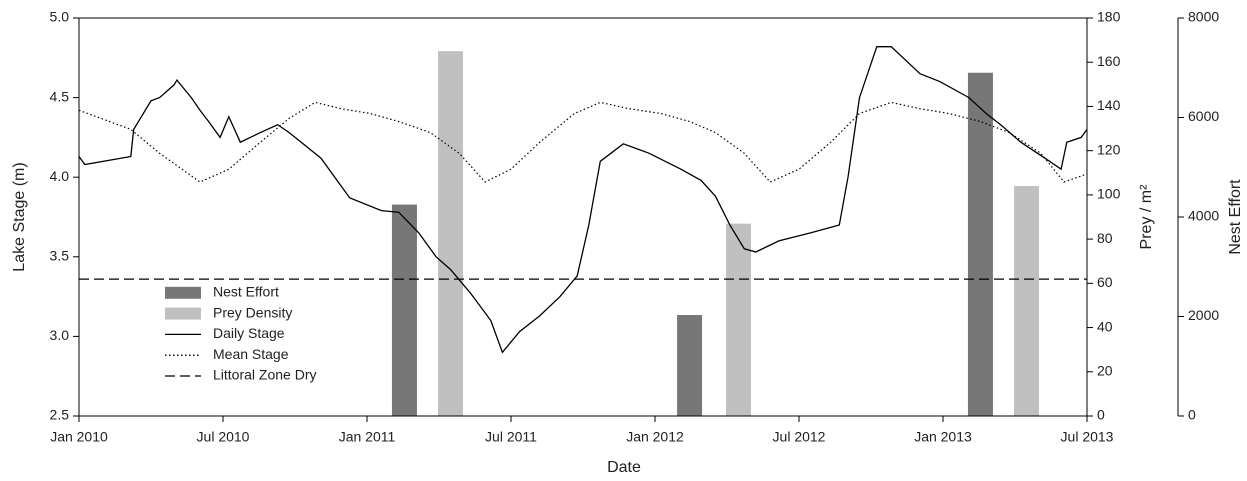 This screenshot has height=481, width=1247. I want to click on y2-tick-label: 180, so click(1109, 17).